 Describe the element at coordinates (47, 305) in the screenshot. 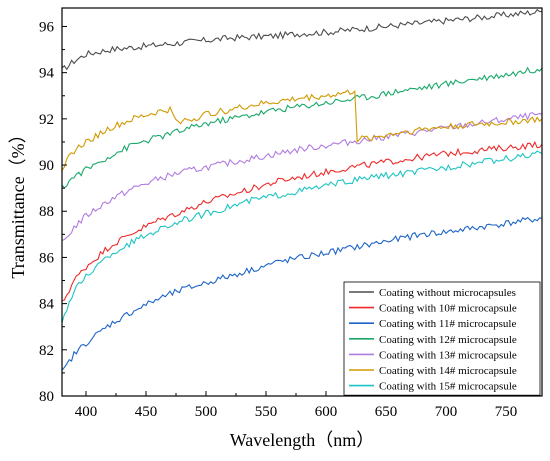

I see `y-tick-label: 84` at that location.